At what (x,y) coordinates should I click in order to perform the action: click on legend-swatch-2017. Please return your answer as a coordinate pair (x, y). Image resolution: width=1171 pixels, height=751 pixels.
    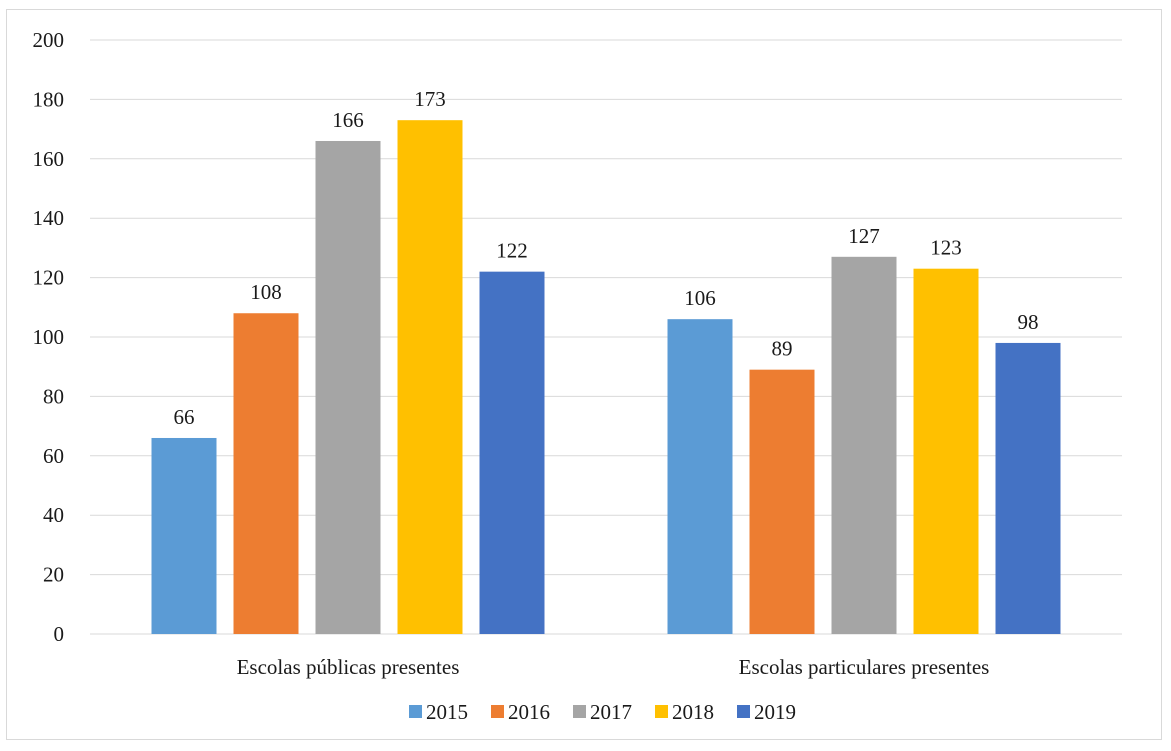
    Looking at the image, I should click on (579, 711).